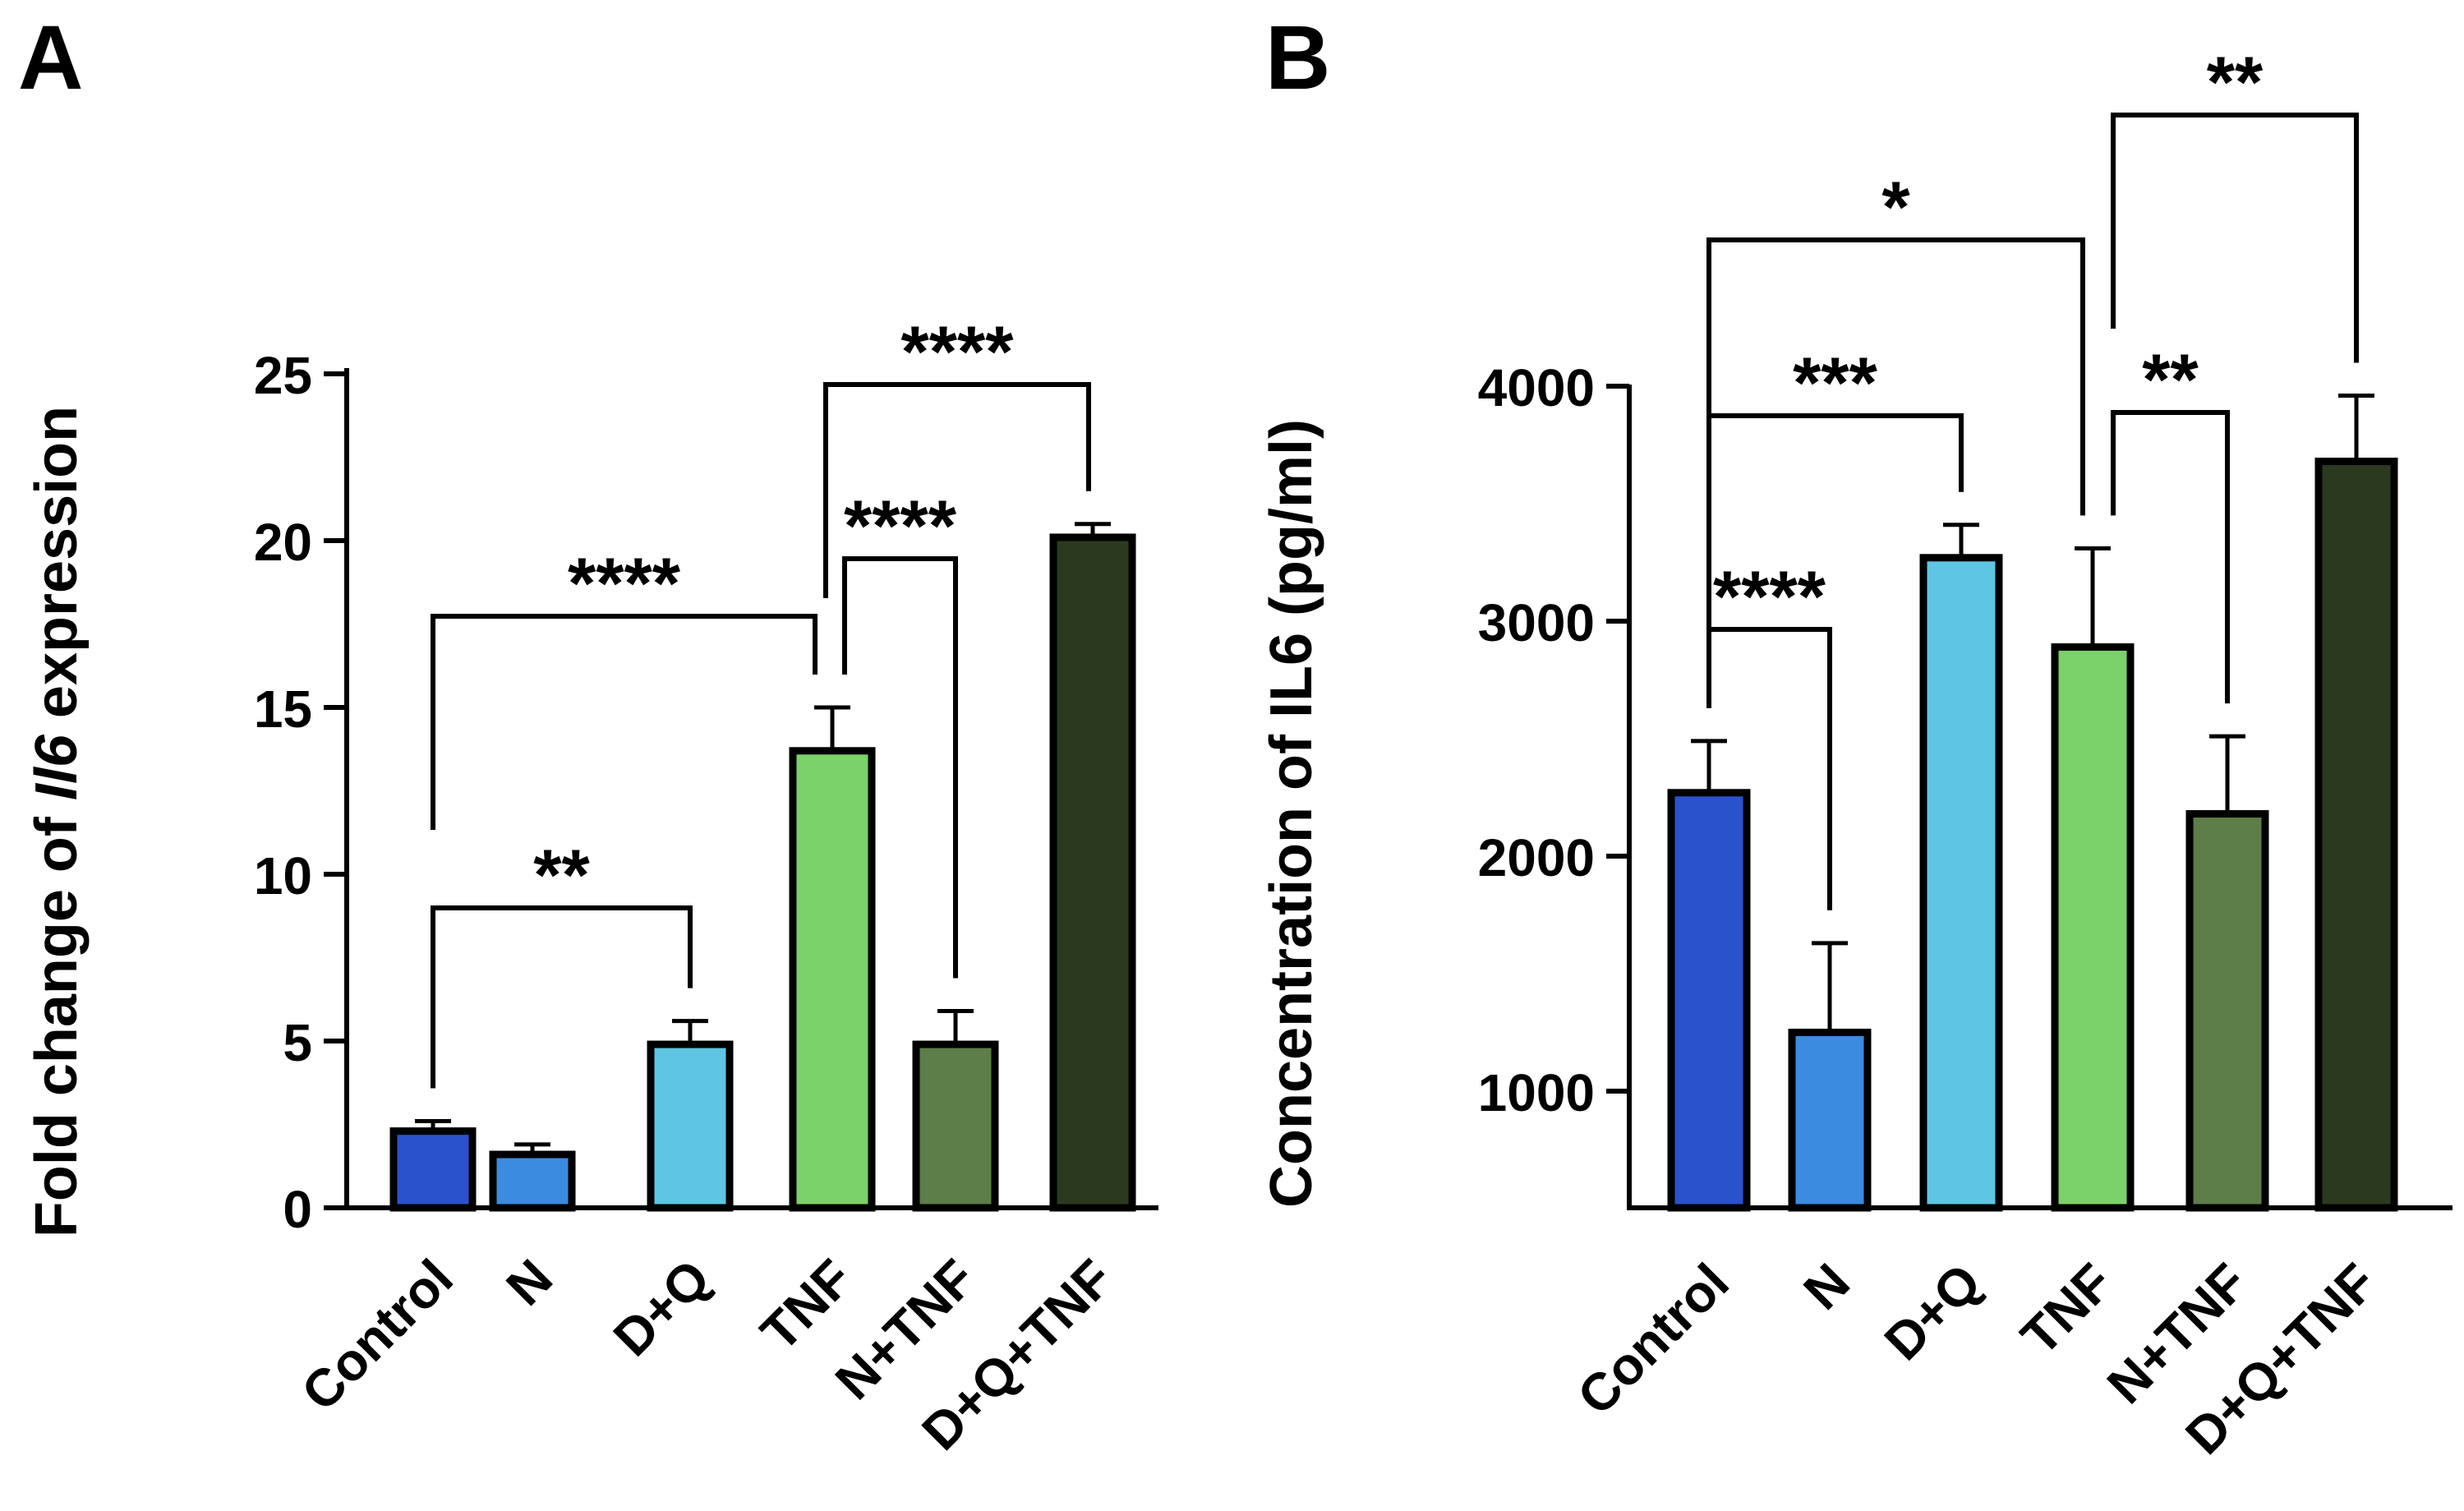 The image size is (2464, 1511). Describe the element at coordinates (1536, 387) in the screenshot. I see `y-tick-label: 4000` at that location.